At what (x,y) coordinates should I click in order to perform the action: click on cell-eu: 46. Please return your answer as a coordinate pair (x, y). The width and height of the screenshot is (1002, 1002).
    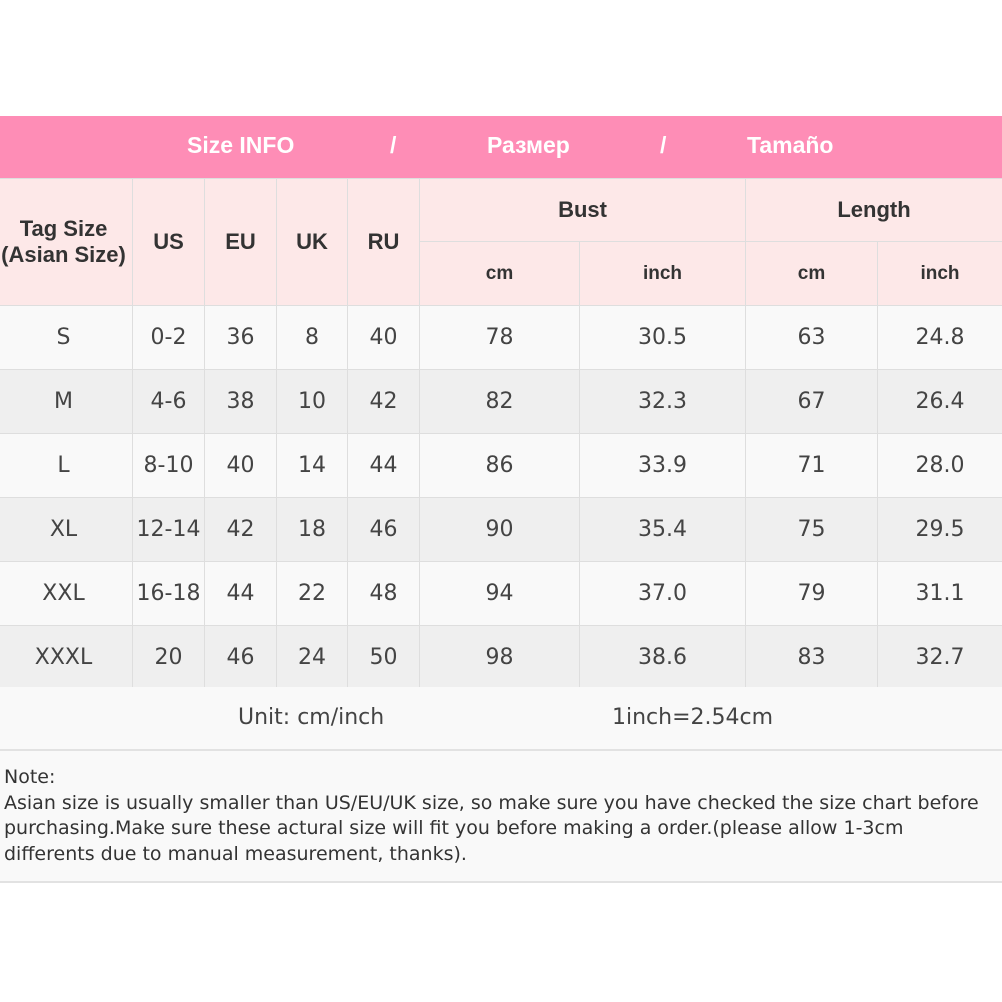
    Looking at the image, I should click on (240, 657).